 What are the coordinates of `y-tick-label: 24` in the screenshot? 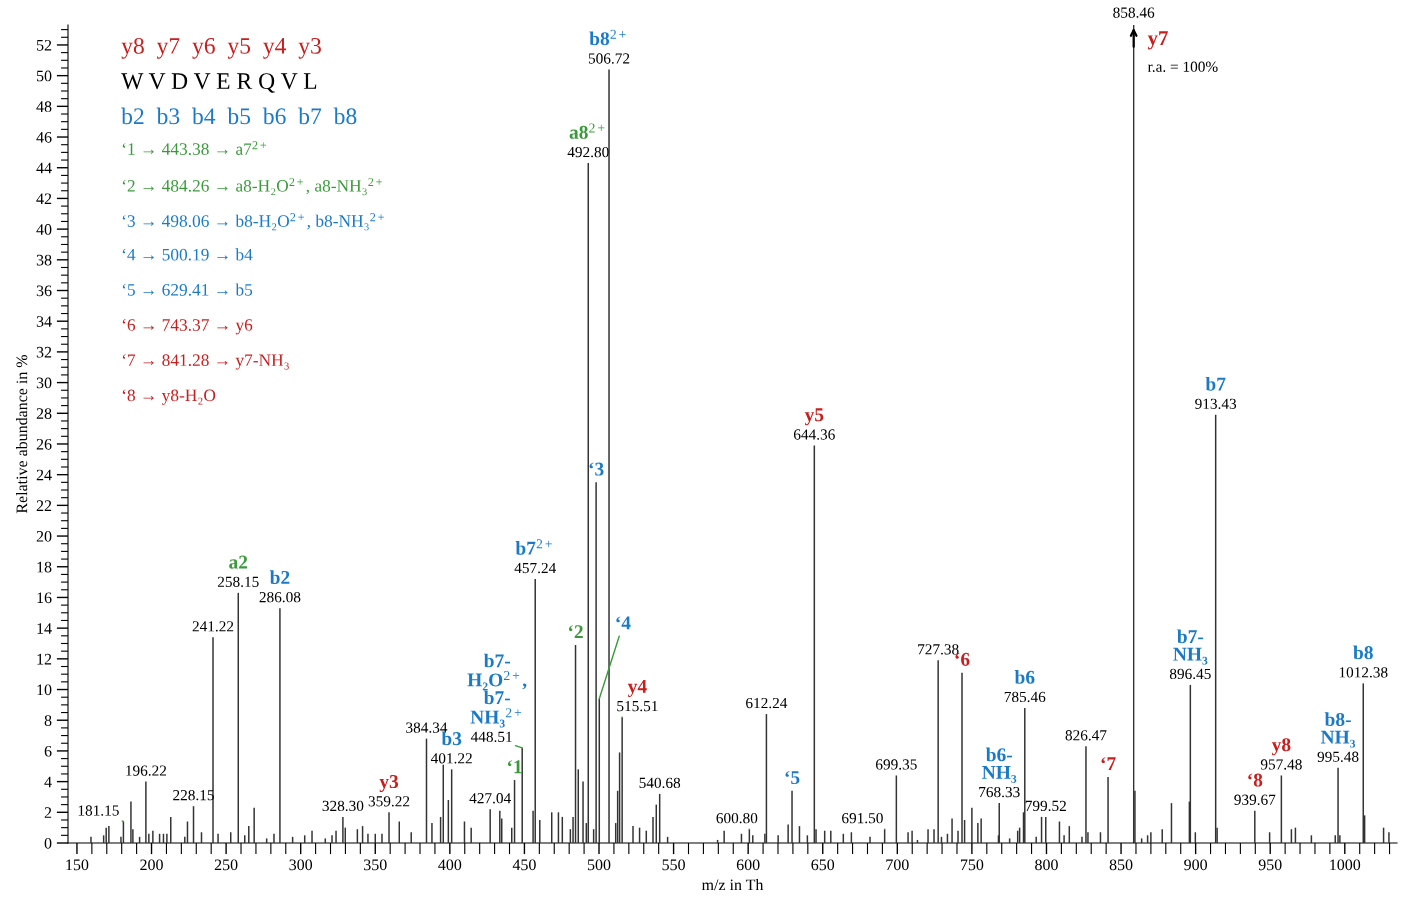 It's located at (44, 475).